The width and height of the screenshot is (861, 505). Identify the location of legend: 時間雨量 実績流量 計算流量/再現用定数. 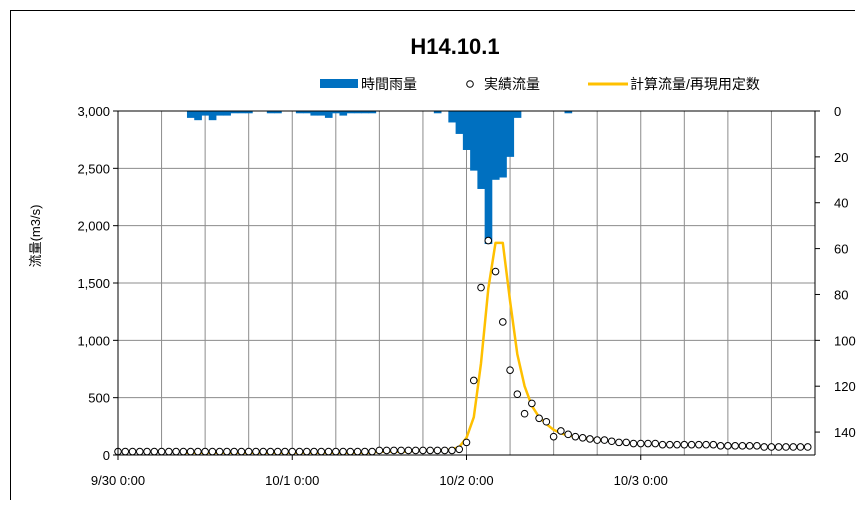
(540, 84).